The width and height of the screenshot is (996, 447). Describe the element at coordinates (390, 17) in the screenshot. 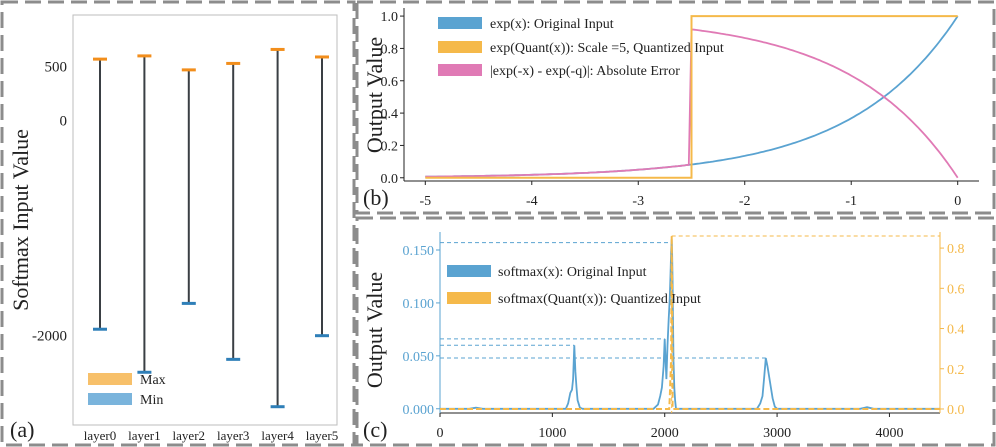

I see `y-tick-label: 1.0` at that location.